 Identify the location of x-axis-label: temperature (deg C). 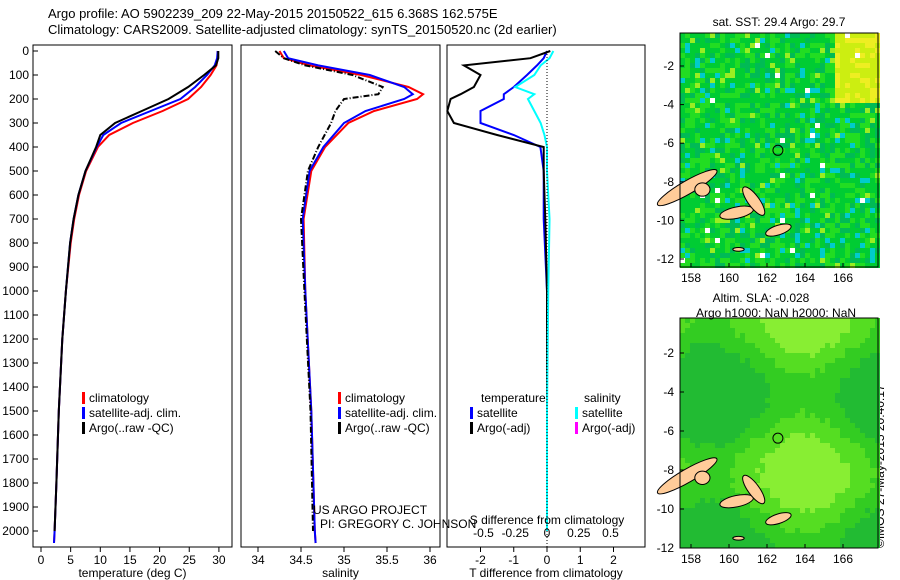
(132, 573).